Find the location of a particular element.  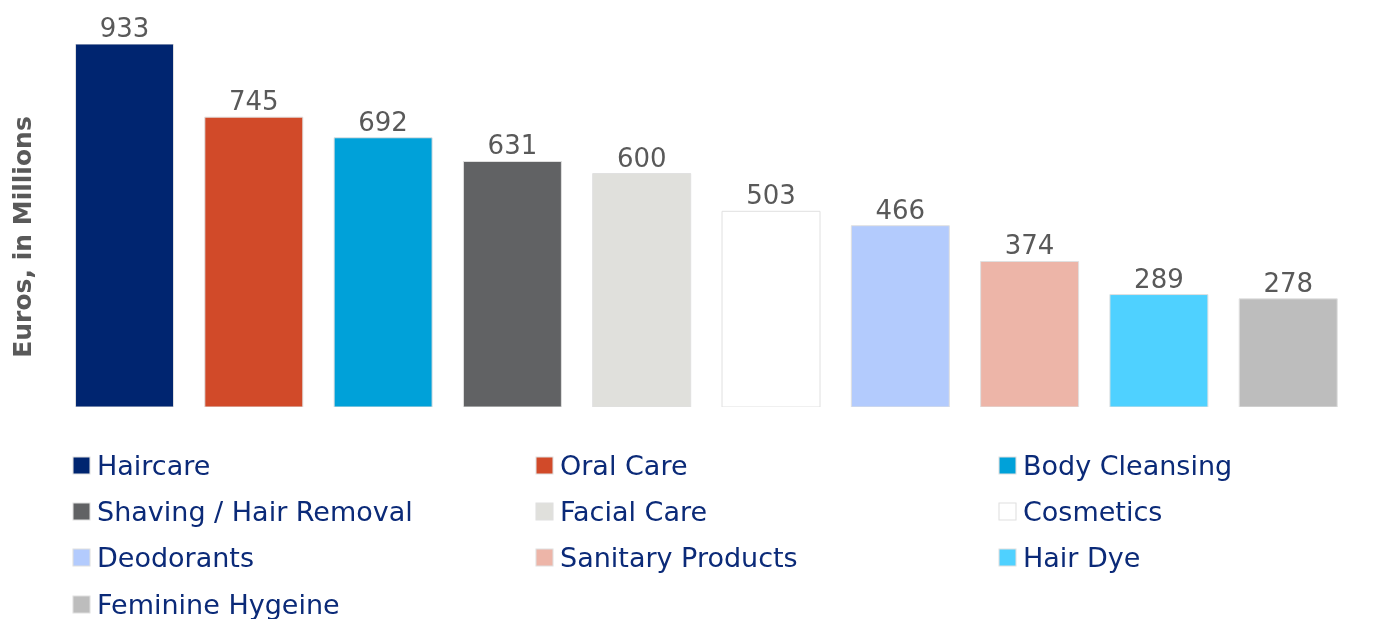

data-label: 289 is located at coordinates (1159, 278).